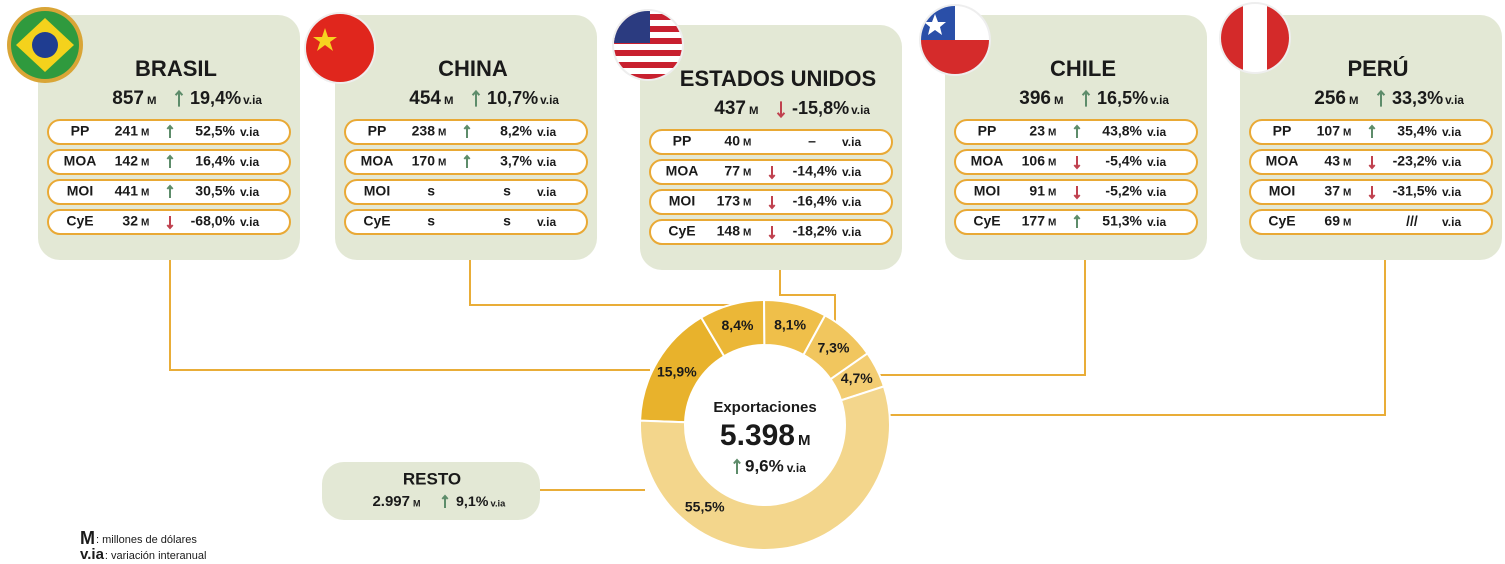 The height and width of the screenshot is (564, 1505). Describe the element at coordinates (764, 407) in the screenshot. I see `center-title: Exportaciones` at that location.